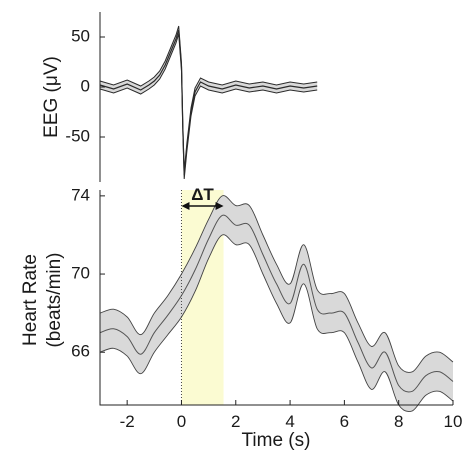  I want to click on hr-xtick-label: 2, so click(235, 421).